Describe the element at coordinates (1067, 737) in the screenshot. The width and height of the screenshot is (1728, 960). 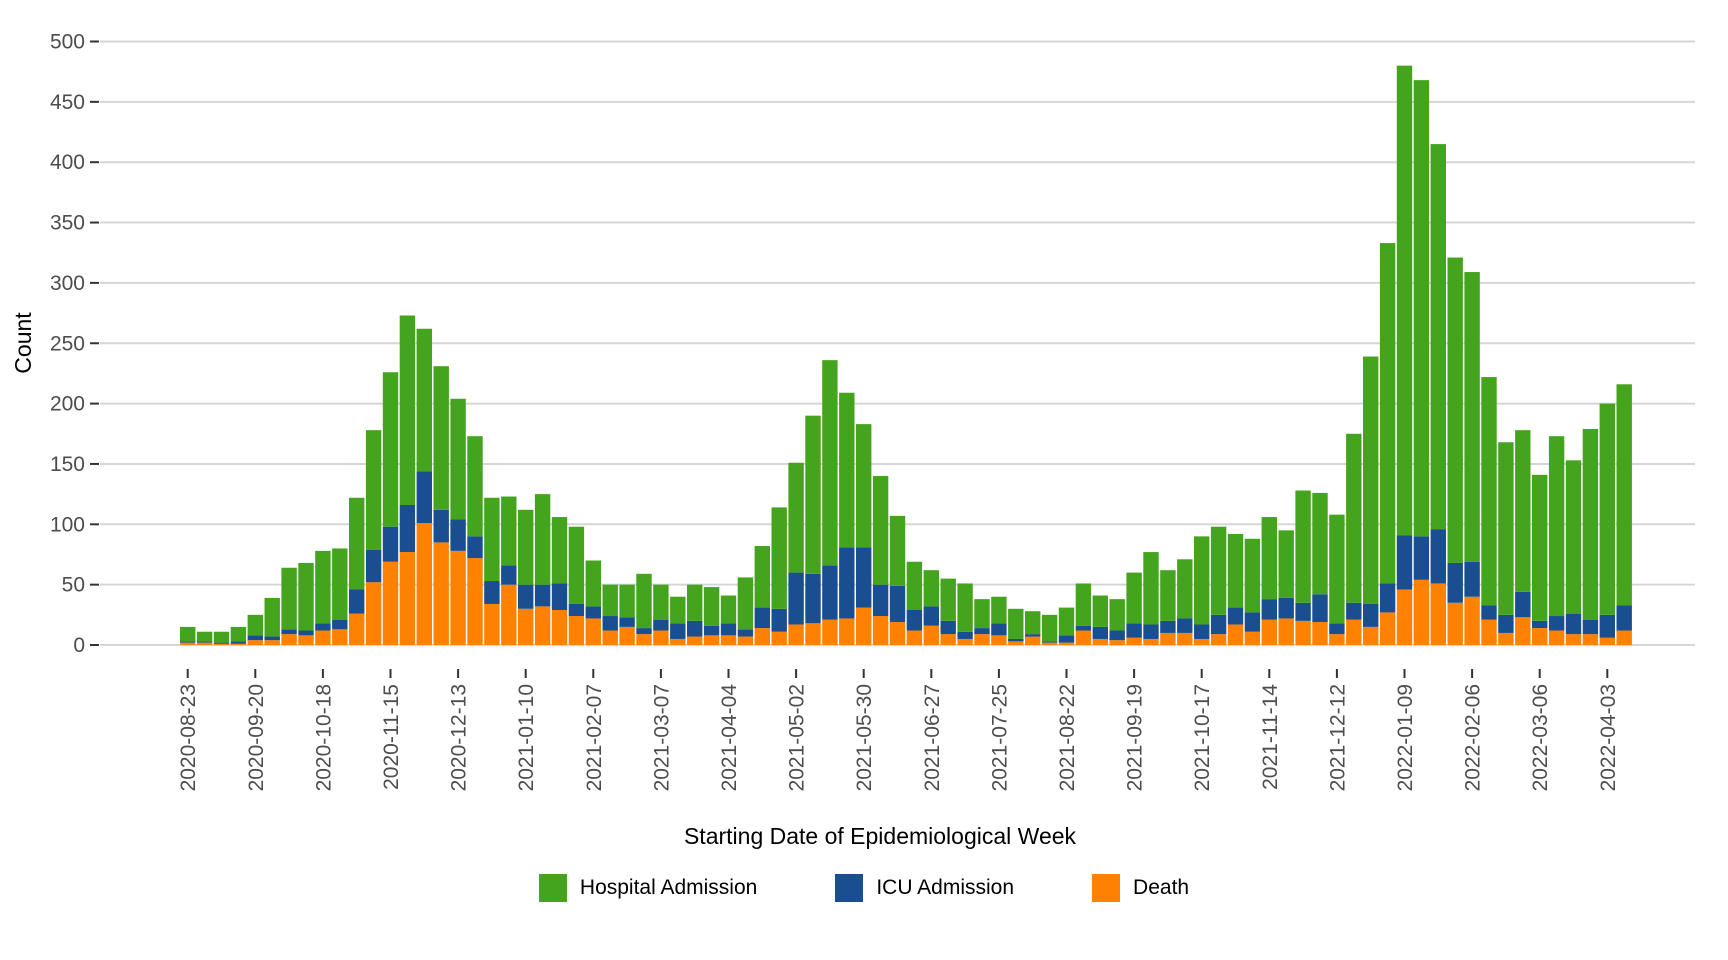
I see `x-tick-label: 2021-08-22` at that location.